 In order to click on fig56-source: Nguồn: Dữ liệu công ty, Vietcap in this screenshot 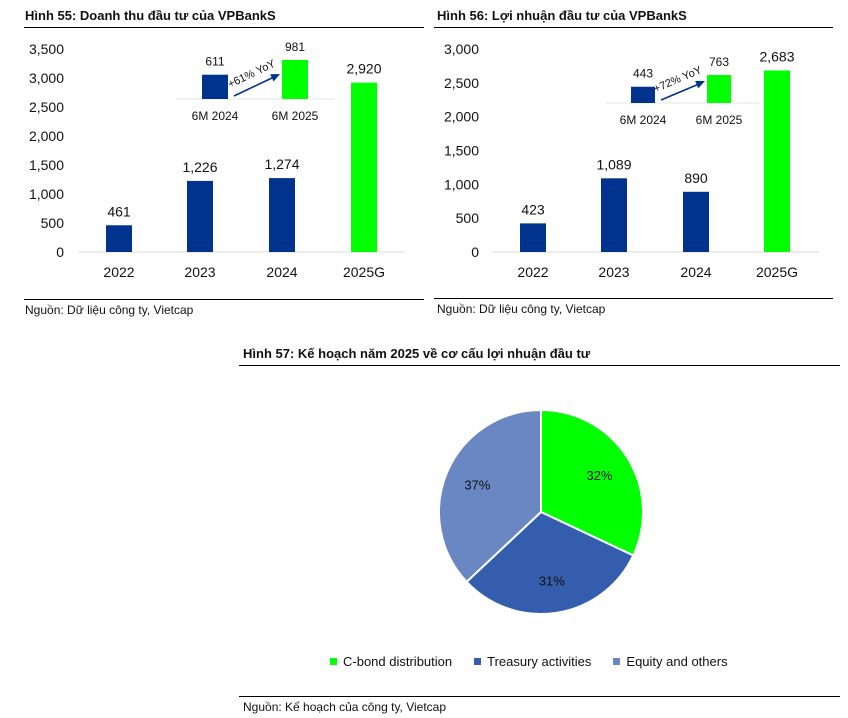, I will do `click(521, 309)`.